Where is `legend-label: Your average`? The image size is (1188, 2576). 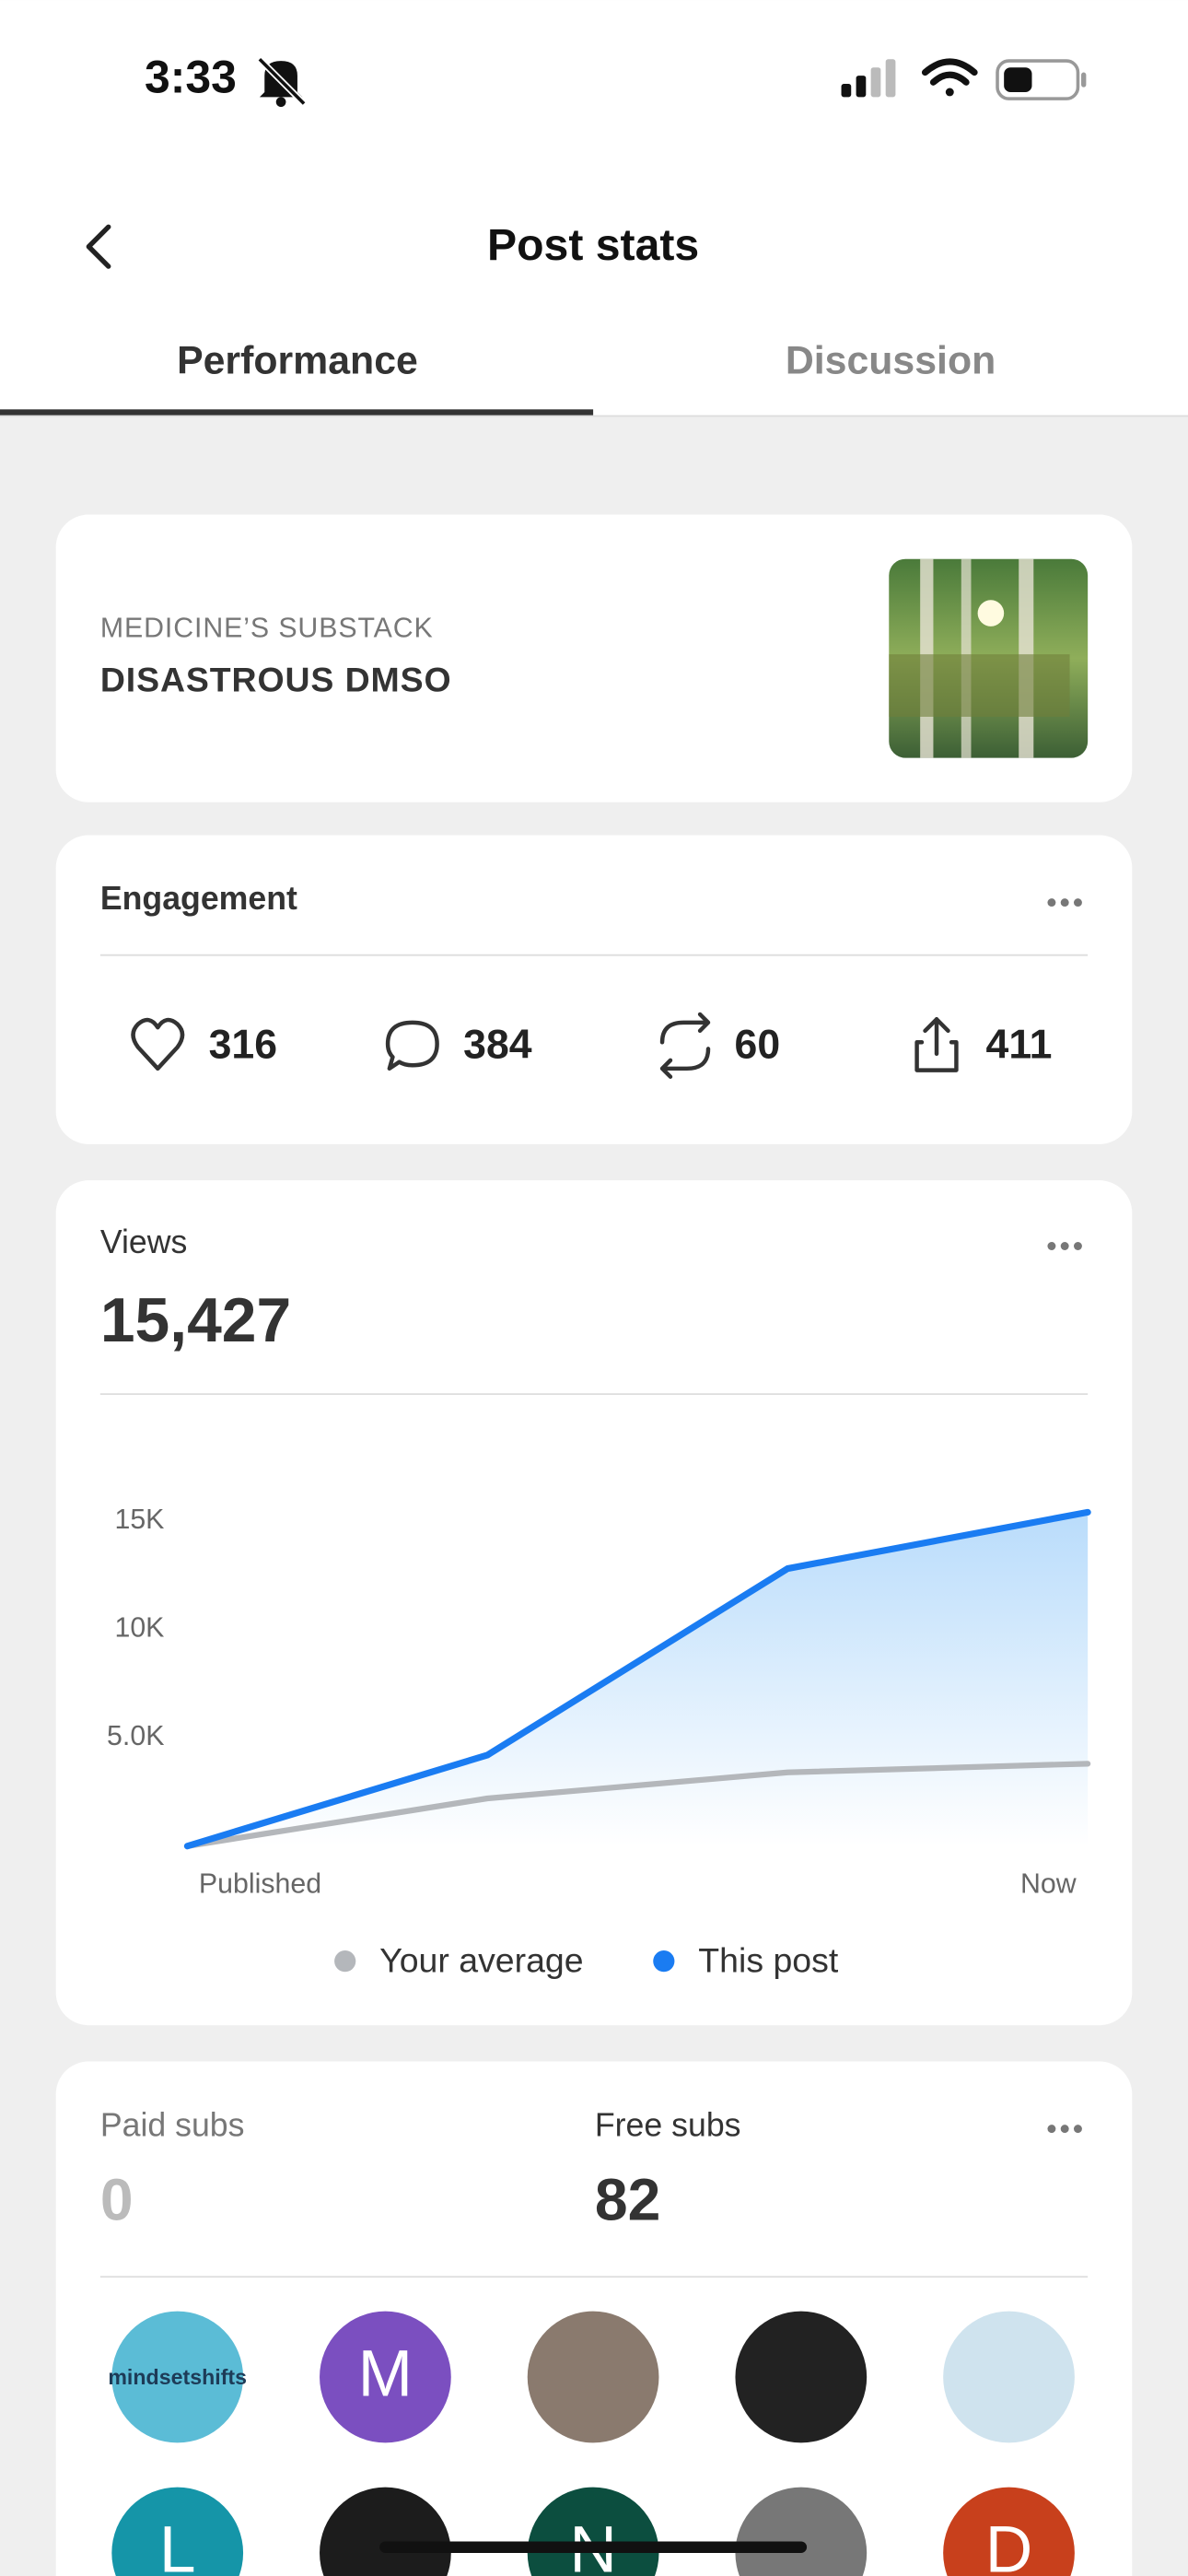
legend-label: Your average is located at coordinates (481, 1959).